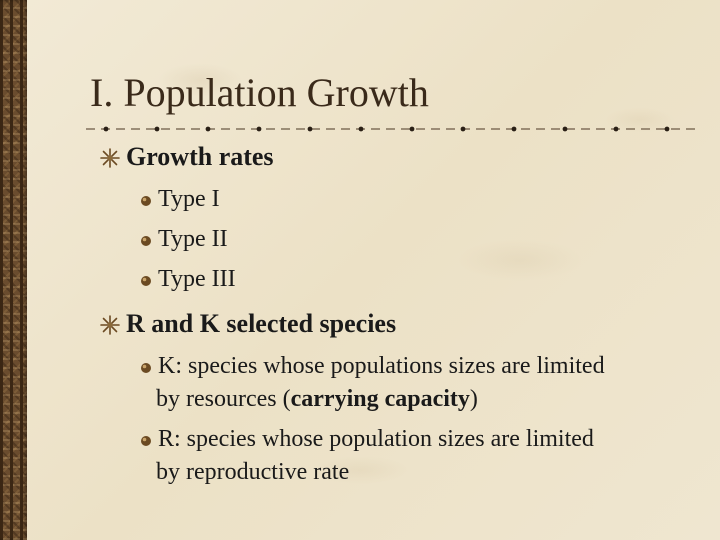  What do you see at coordinates (223, 399) in the screenshot?
I see `text-segment: by resources (` at bounding box center [223, 399].